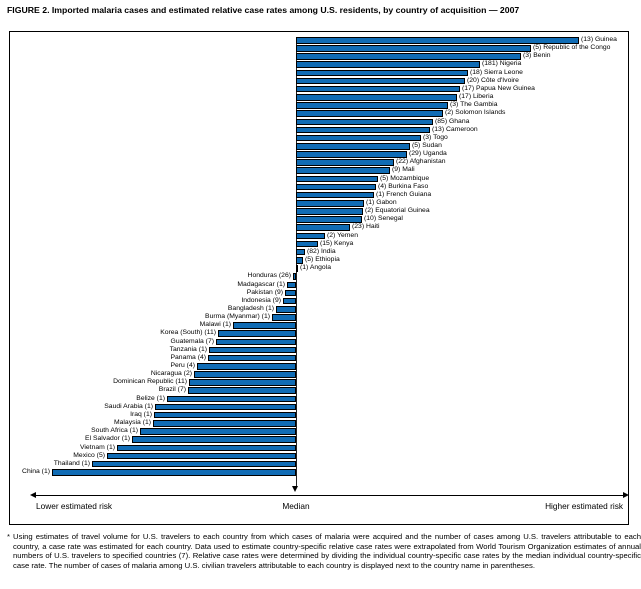 The image size is (641, 589). Describe the element at coordinates (405, 178) in the screenshot. I see `bar-label: (5) Mozambique` at that location.